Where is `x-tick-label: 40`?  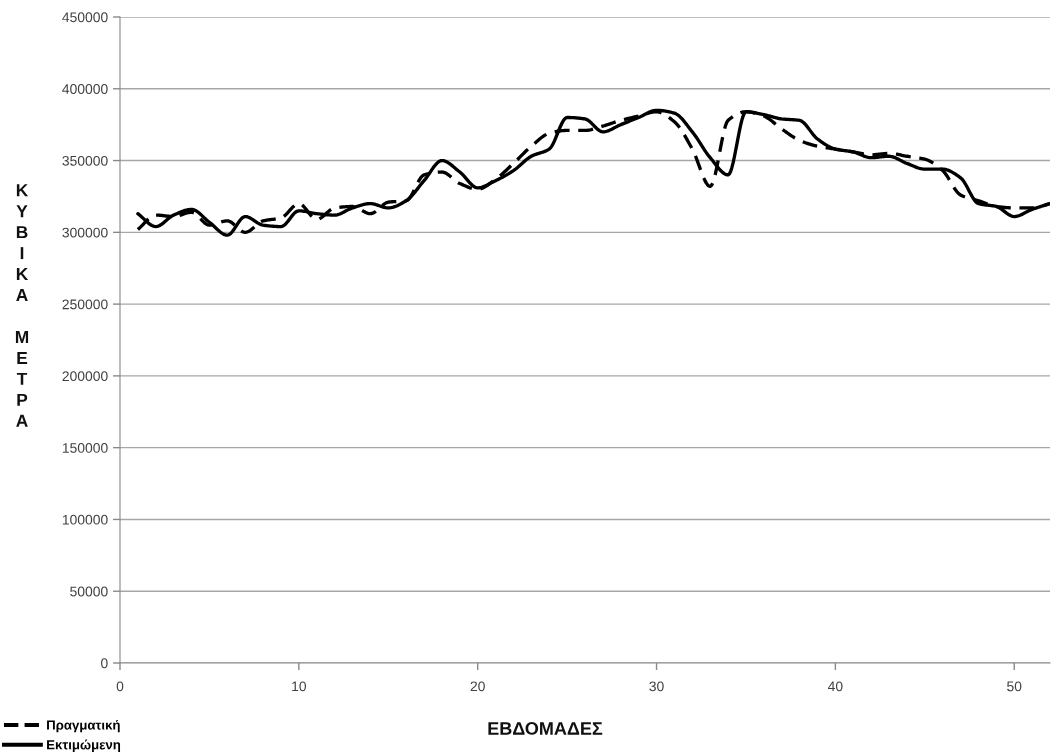 x-tick-label: 40 is located at coordinates (835, 686).